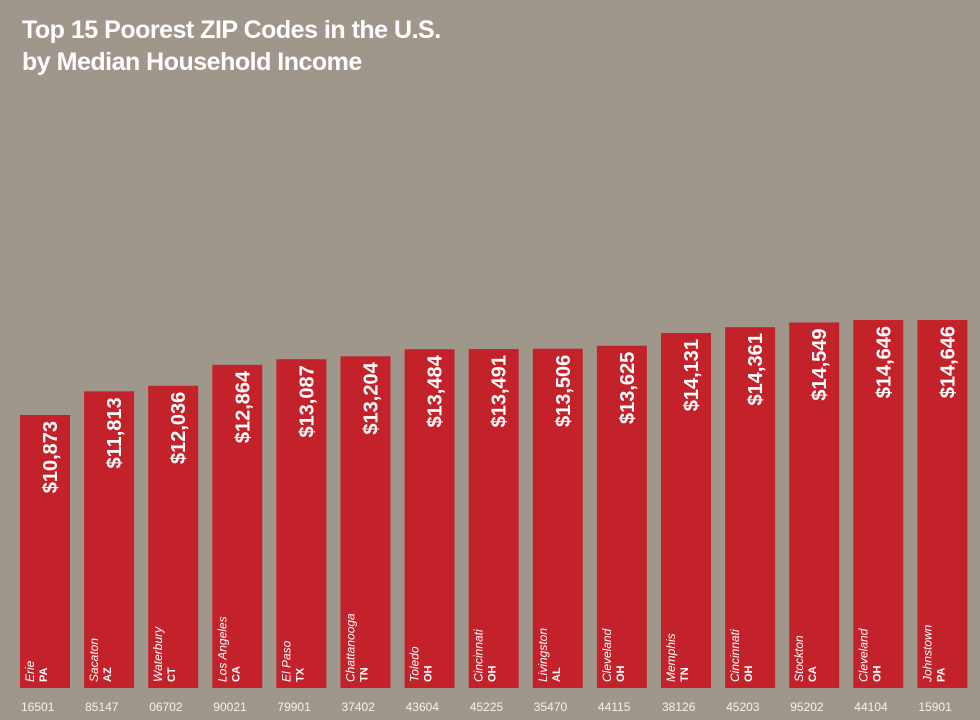  Describe the element at coordinates (551, 707) in the screenshot. I see `zip-code-label: 35470` at that location.